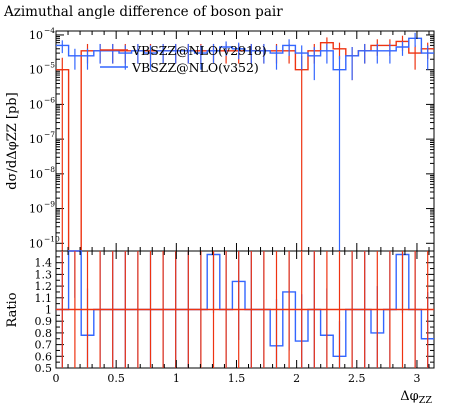 This screenshot has height=406, width=450. Describe the element at coordinates (56, 378) in the screenshot. I see `x-tick-label: 0` at that location.